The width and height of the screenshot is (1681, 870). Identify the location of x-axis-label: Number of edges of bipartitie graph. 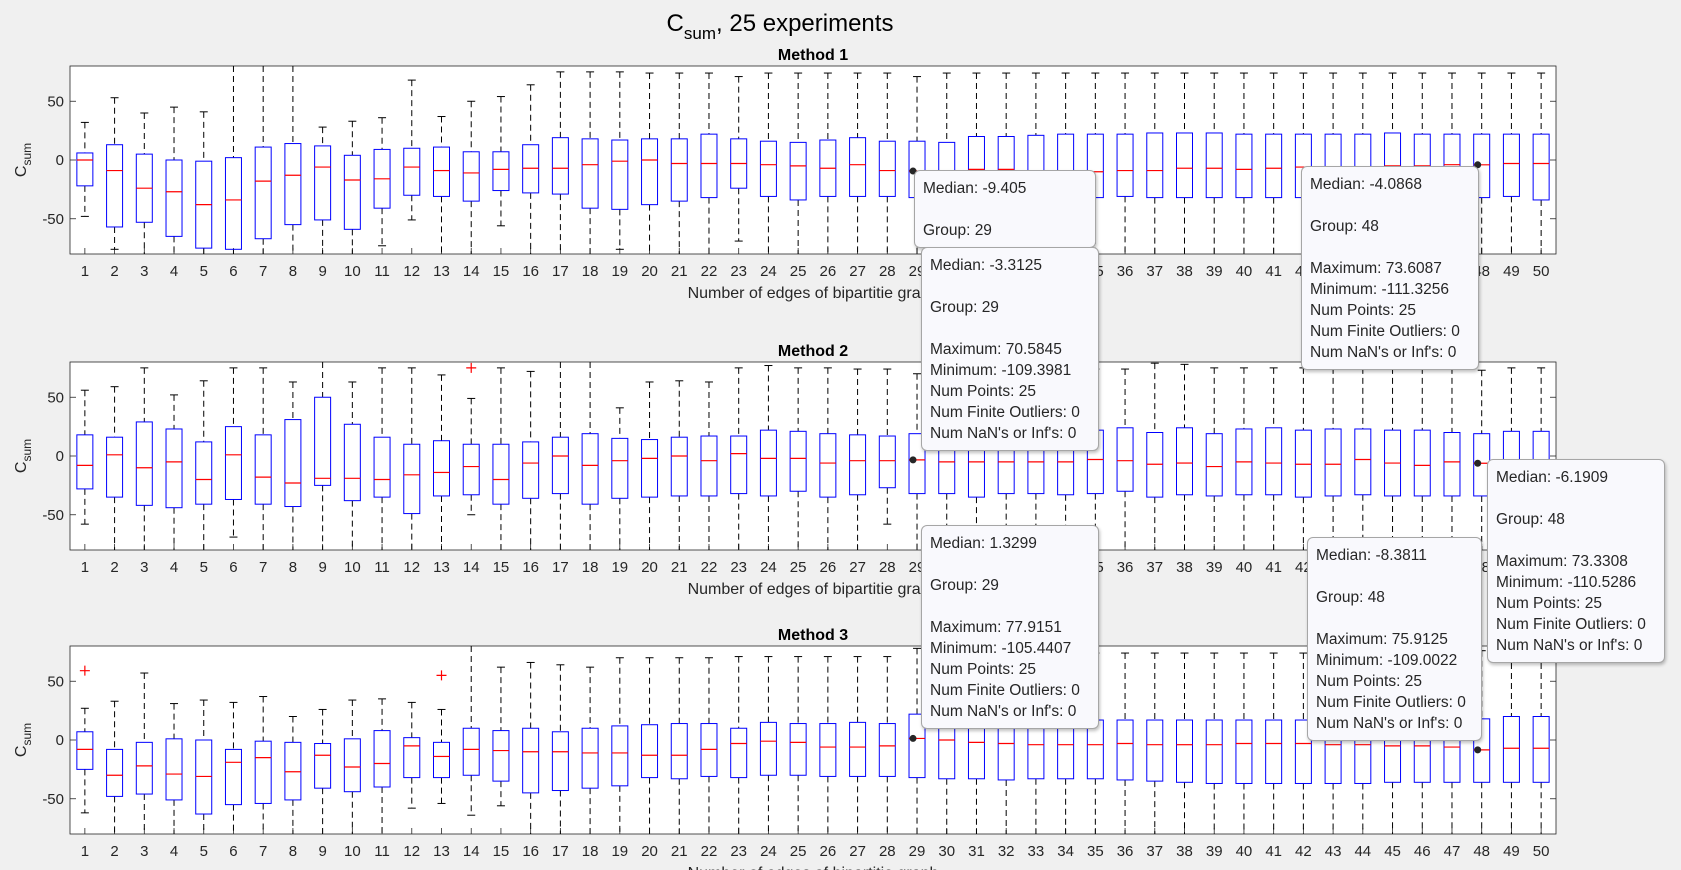
(813, 867).